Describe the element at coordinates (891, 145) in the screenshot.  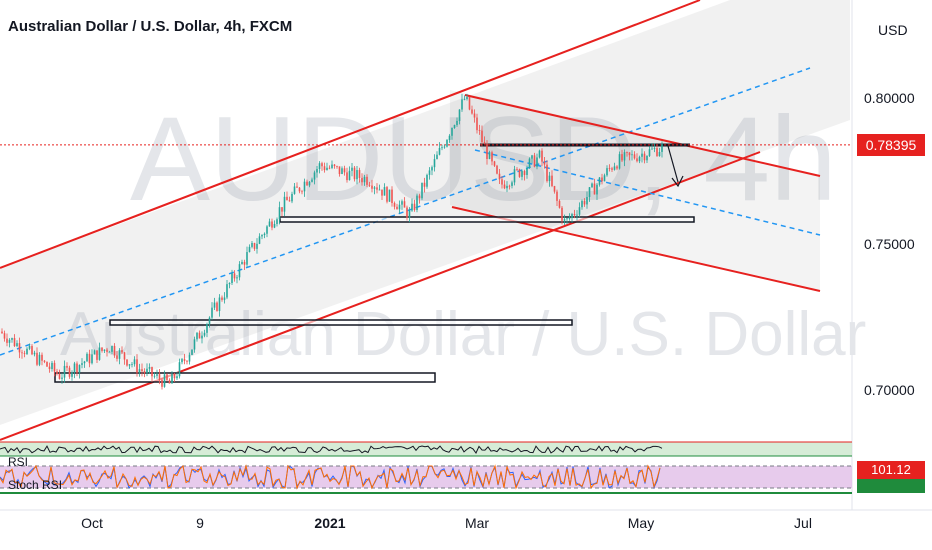
I see `last-price-badge: 0.78395` at that location.